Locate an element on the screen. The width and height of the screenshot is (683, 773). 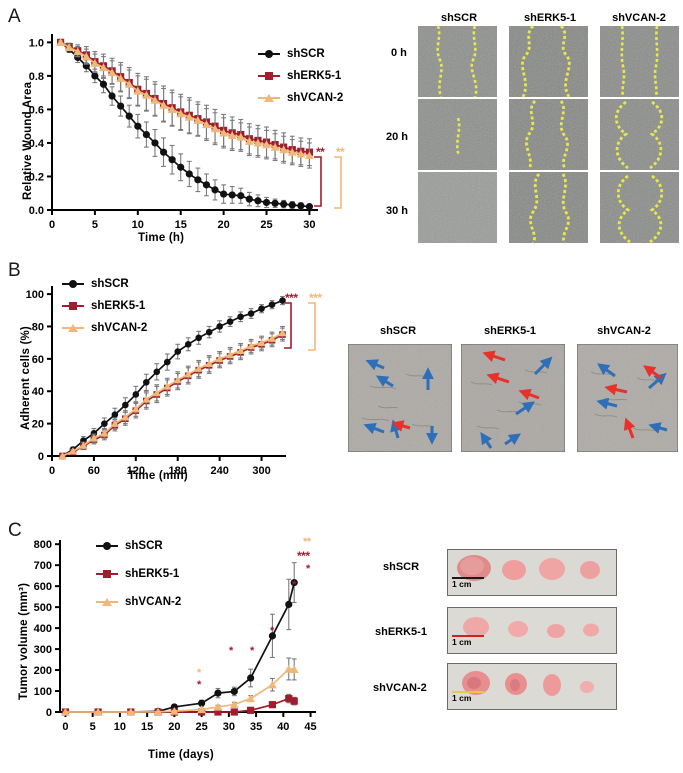
y-tick-label: 500 is located at coordinates (43, 608).